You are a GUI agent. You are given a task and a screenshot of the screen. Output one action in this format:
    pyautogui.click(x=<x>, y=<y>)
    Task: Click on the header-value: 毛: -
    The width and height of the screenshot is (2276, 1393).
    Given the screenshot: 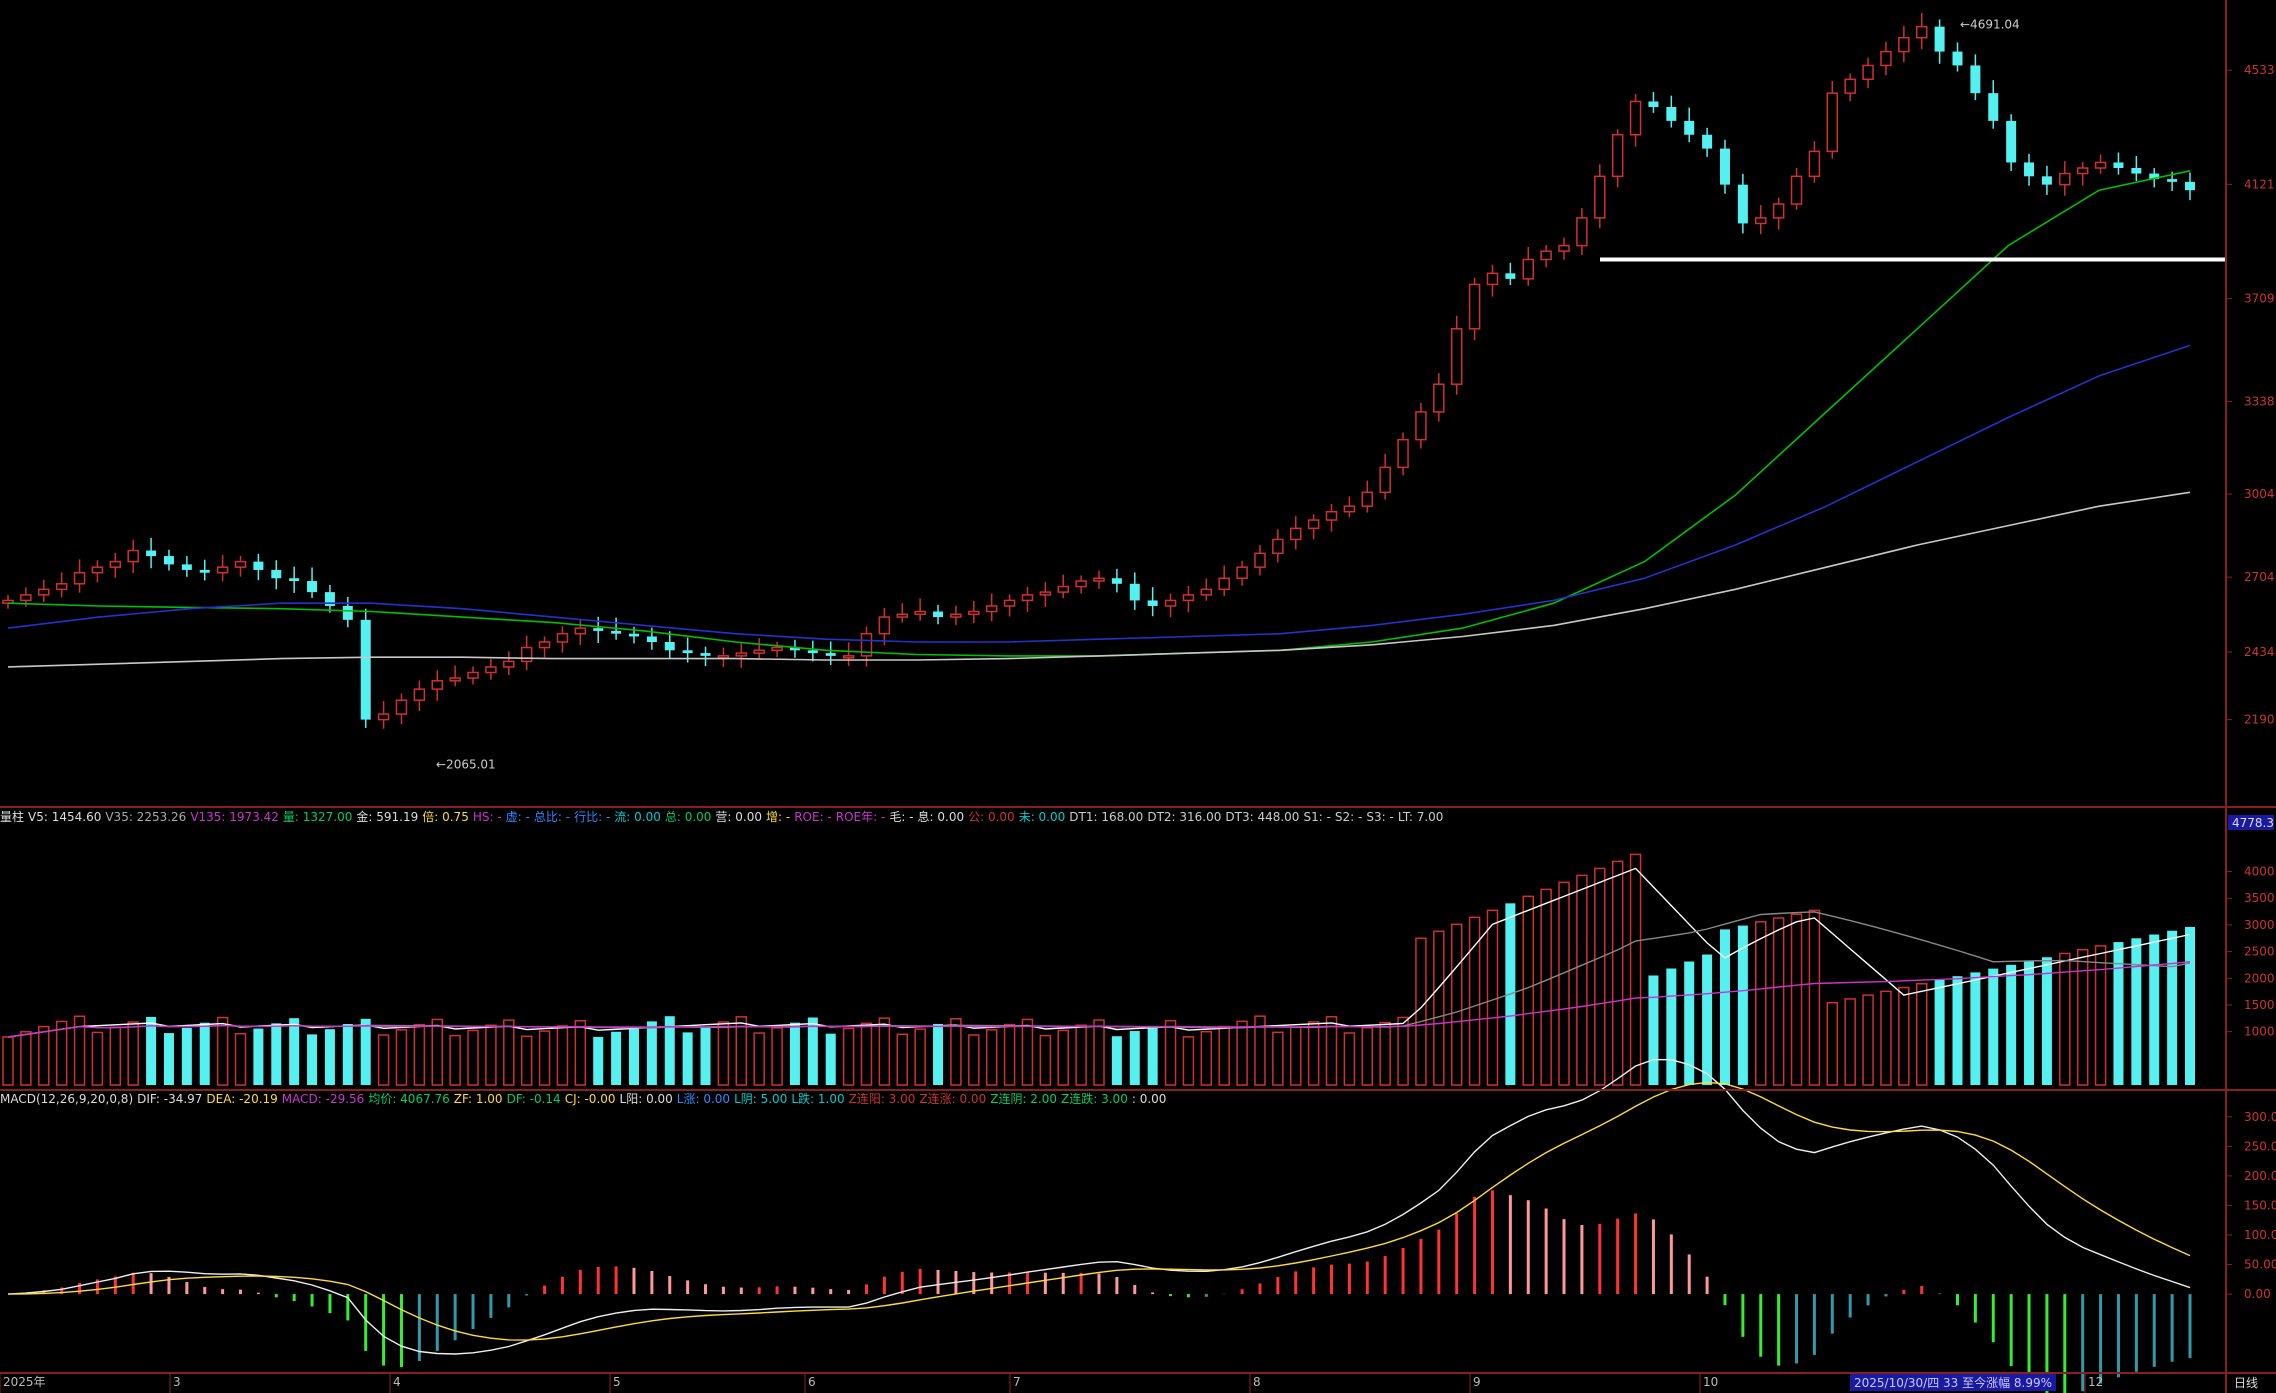 What is the action you would take?
    pyautogui.click(x=901, y=817)
    